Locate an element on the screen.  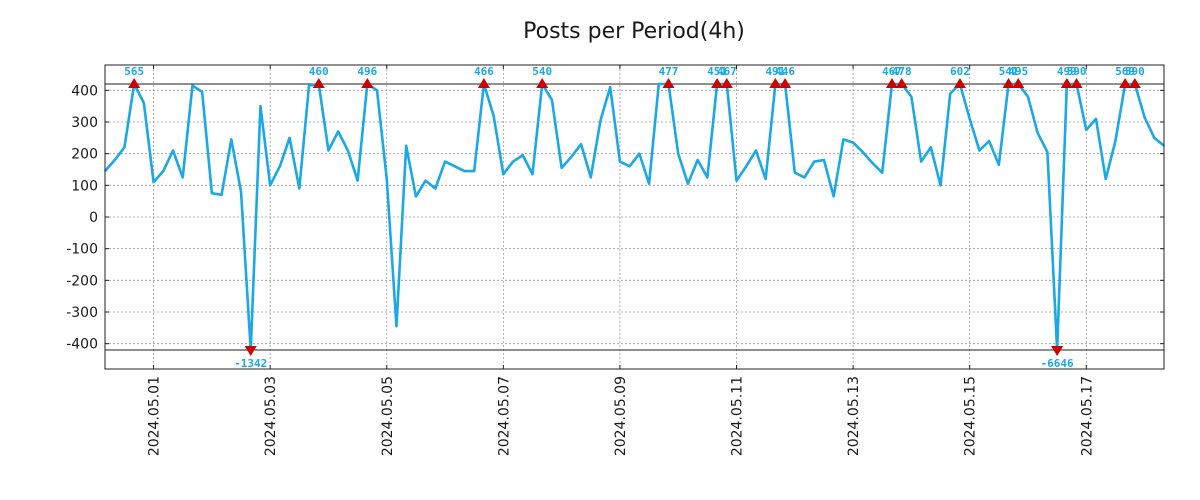
x-tick-label: 2024.05.13 is located at coordinates (854, 416).